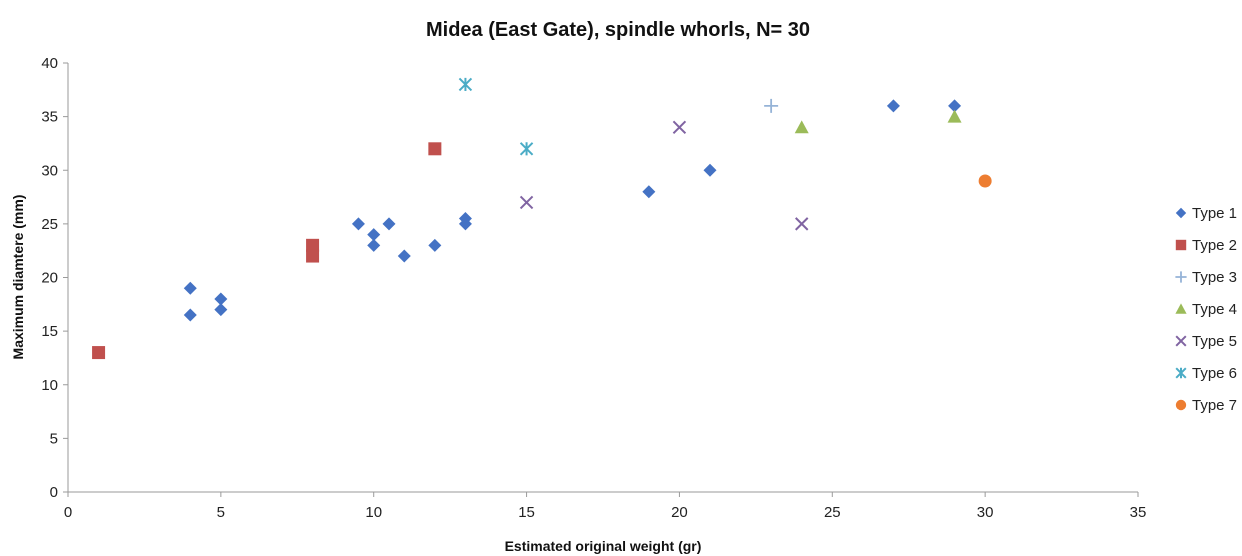 The height and width of the screenshot is (556, 1242). What do you see at coordinates (49, 117) in the screenshot?
I see `y-tick-label: 35` at bounding box center [49, 117].